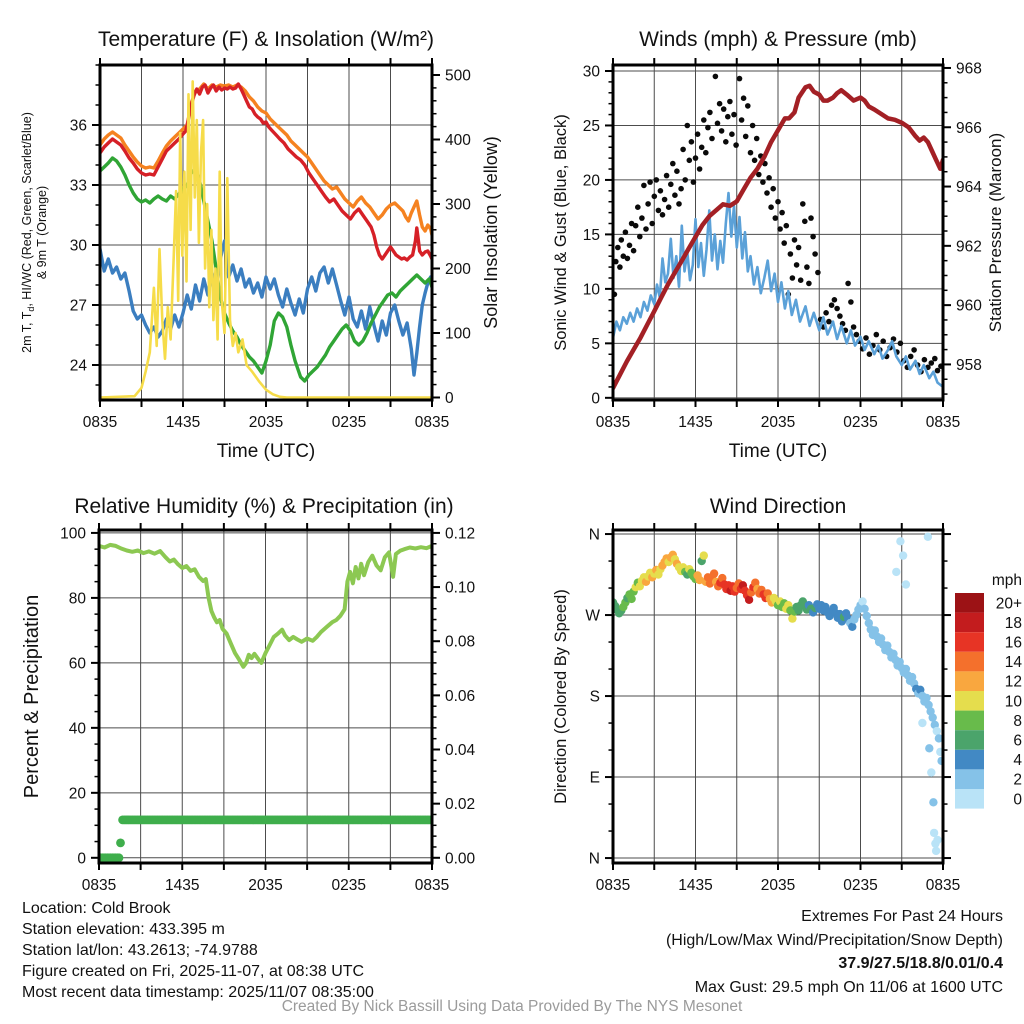  I want to click on colorbar-label: 16, so click(1013, 643).